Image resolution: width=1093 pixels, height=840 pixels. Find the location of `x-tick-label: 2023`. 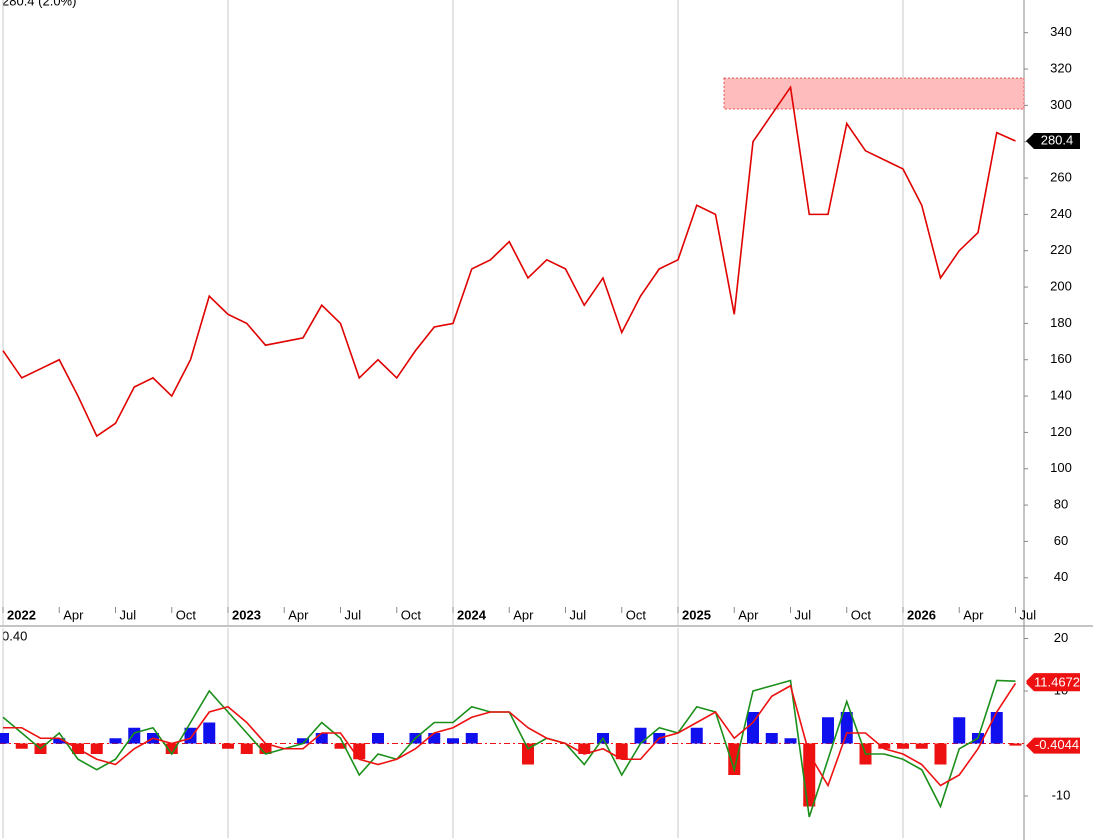

x-tick-label: 2023 is located at coordinates (246, 614).